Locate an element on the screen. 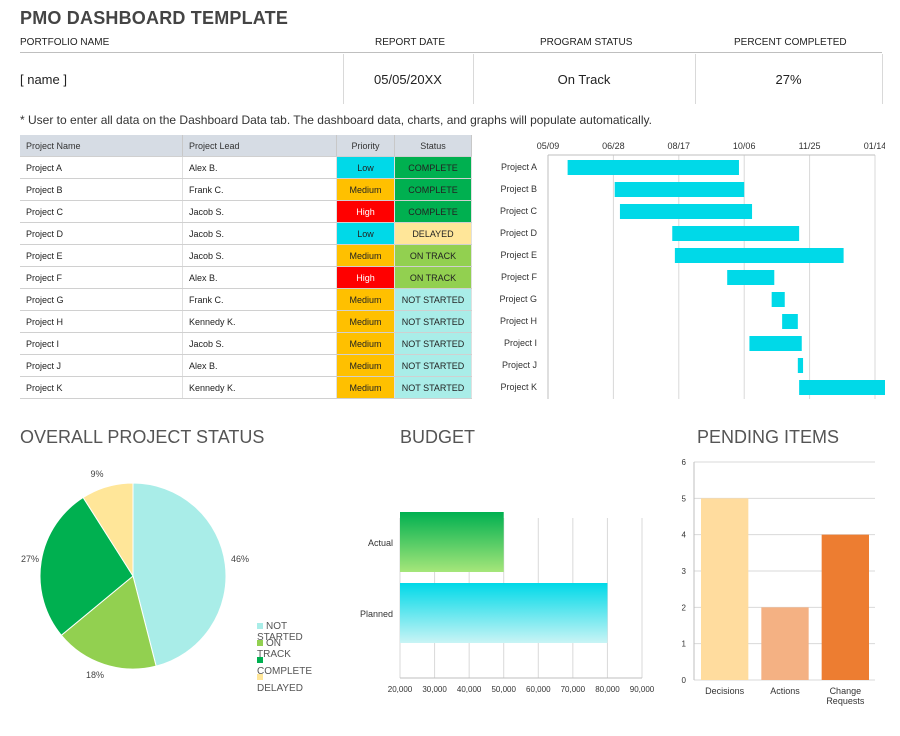 The image size is (900, 736). legend-entry: COMPLETE is located at coordinates (284, 666).